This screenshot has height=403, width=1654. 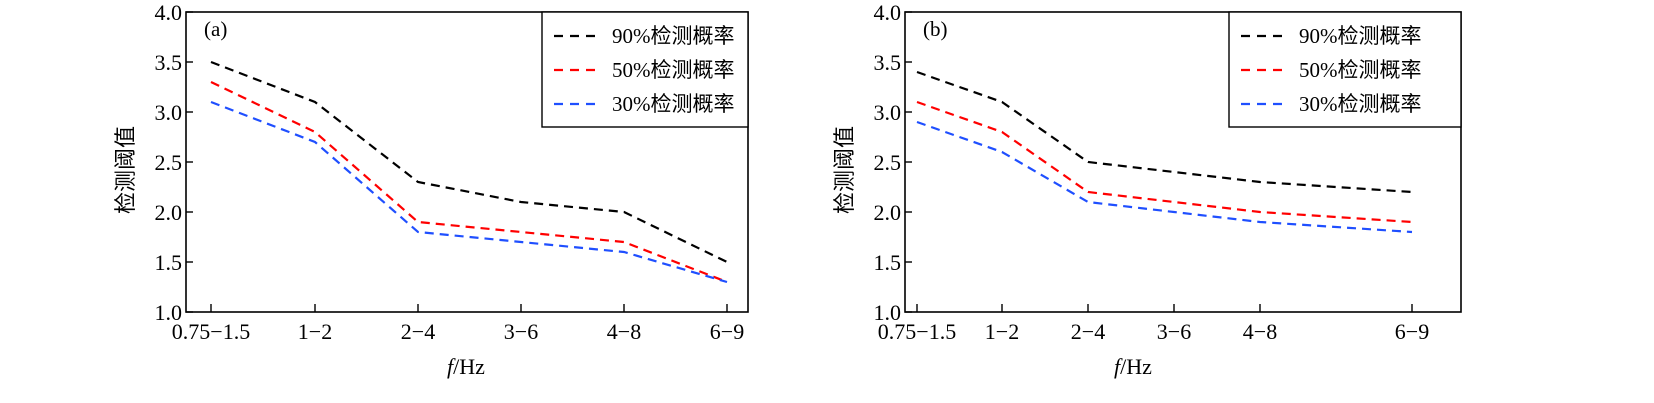 What do you see at coordinates (215, 29) in the screenshot?
I see `panel-label: (a)` at bounding box center [215, 29].